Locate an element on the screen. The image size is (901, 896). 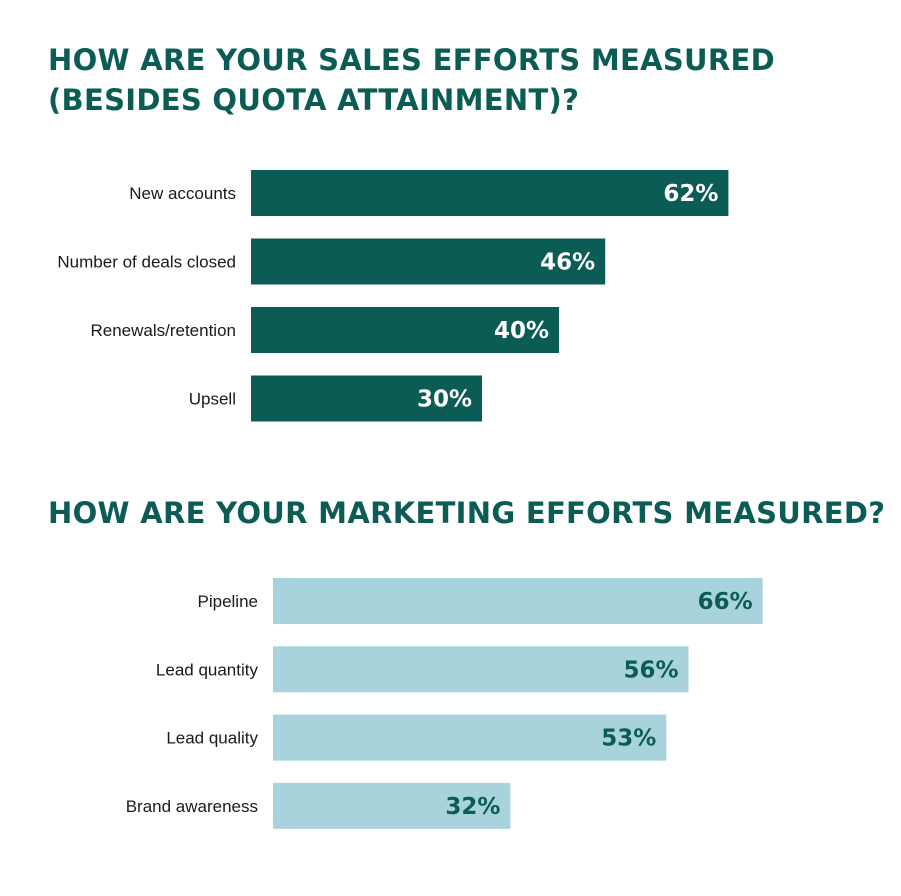
sales-category-label: New accounts is located at coordinates (182, 193).